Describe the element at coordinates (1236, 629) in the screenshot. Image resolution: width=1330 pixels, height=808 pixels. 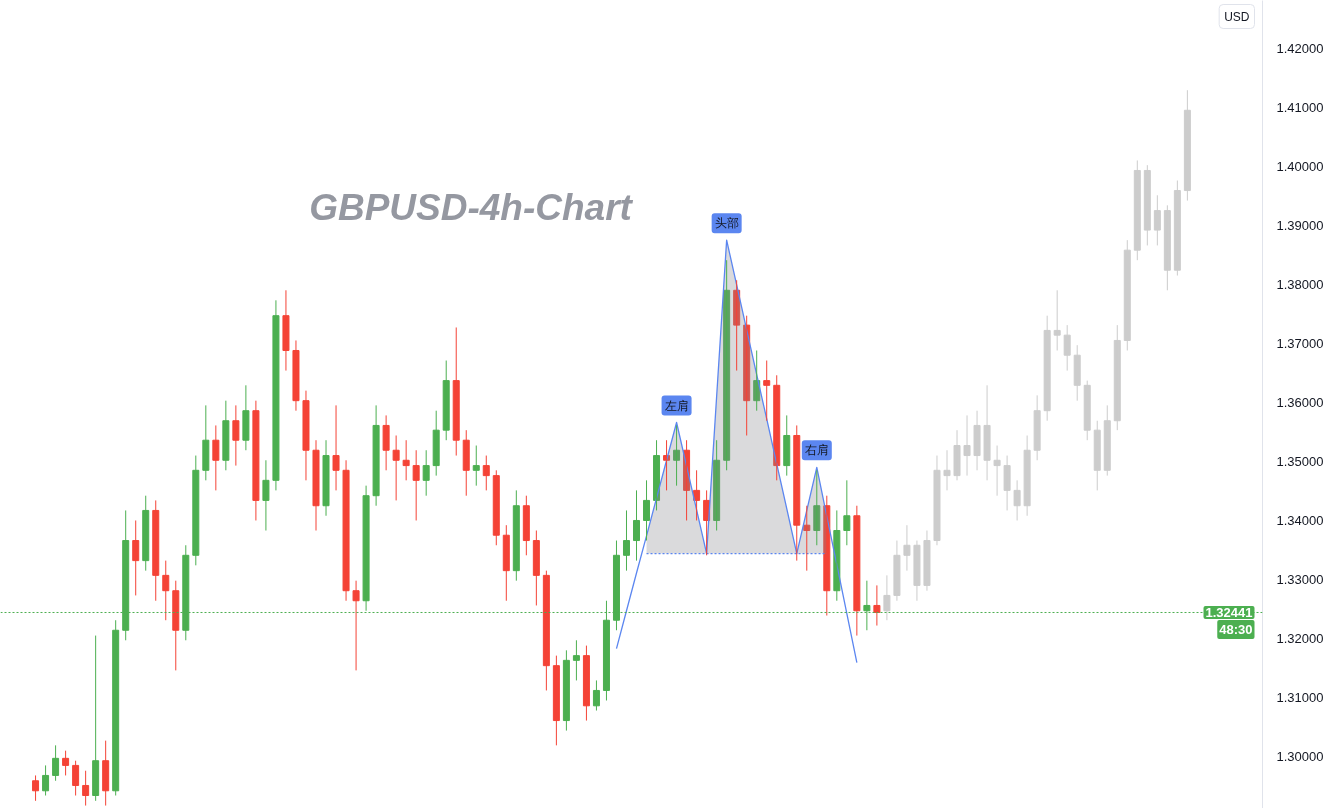
I see `annotation: 48:30` at that location.